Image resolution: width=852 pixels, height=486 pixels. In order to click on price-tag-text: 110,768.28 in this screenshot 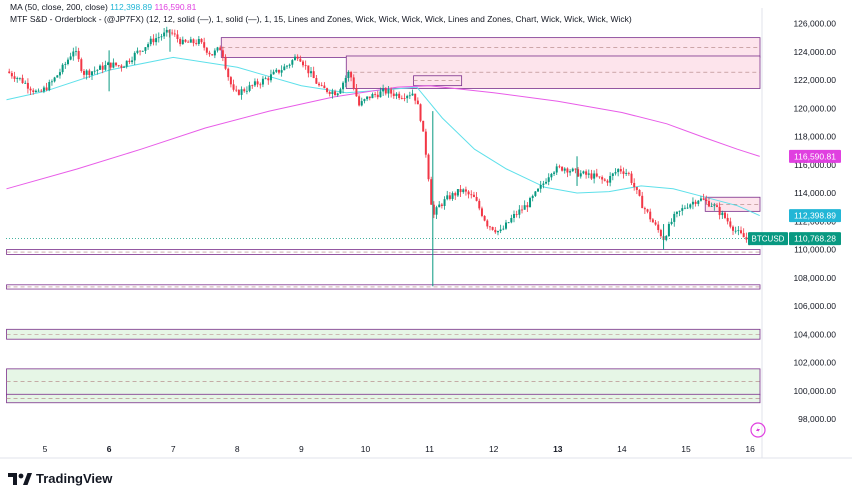, I will do `click(815, 239)`.